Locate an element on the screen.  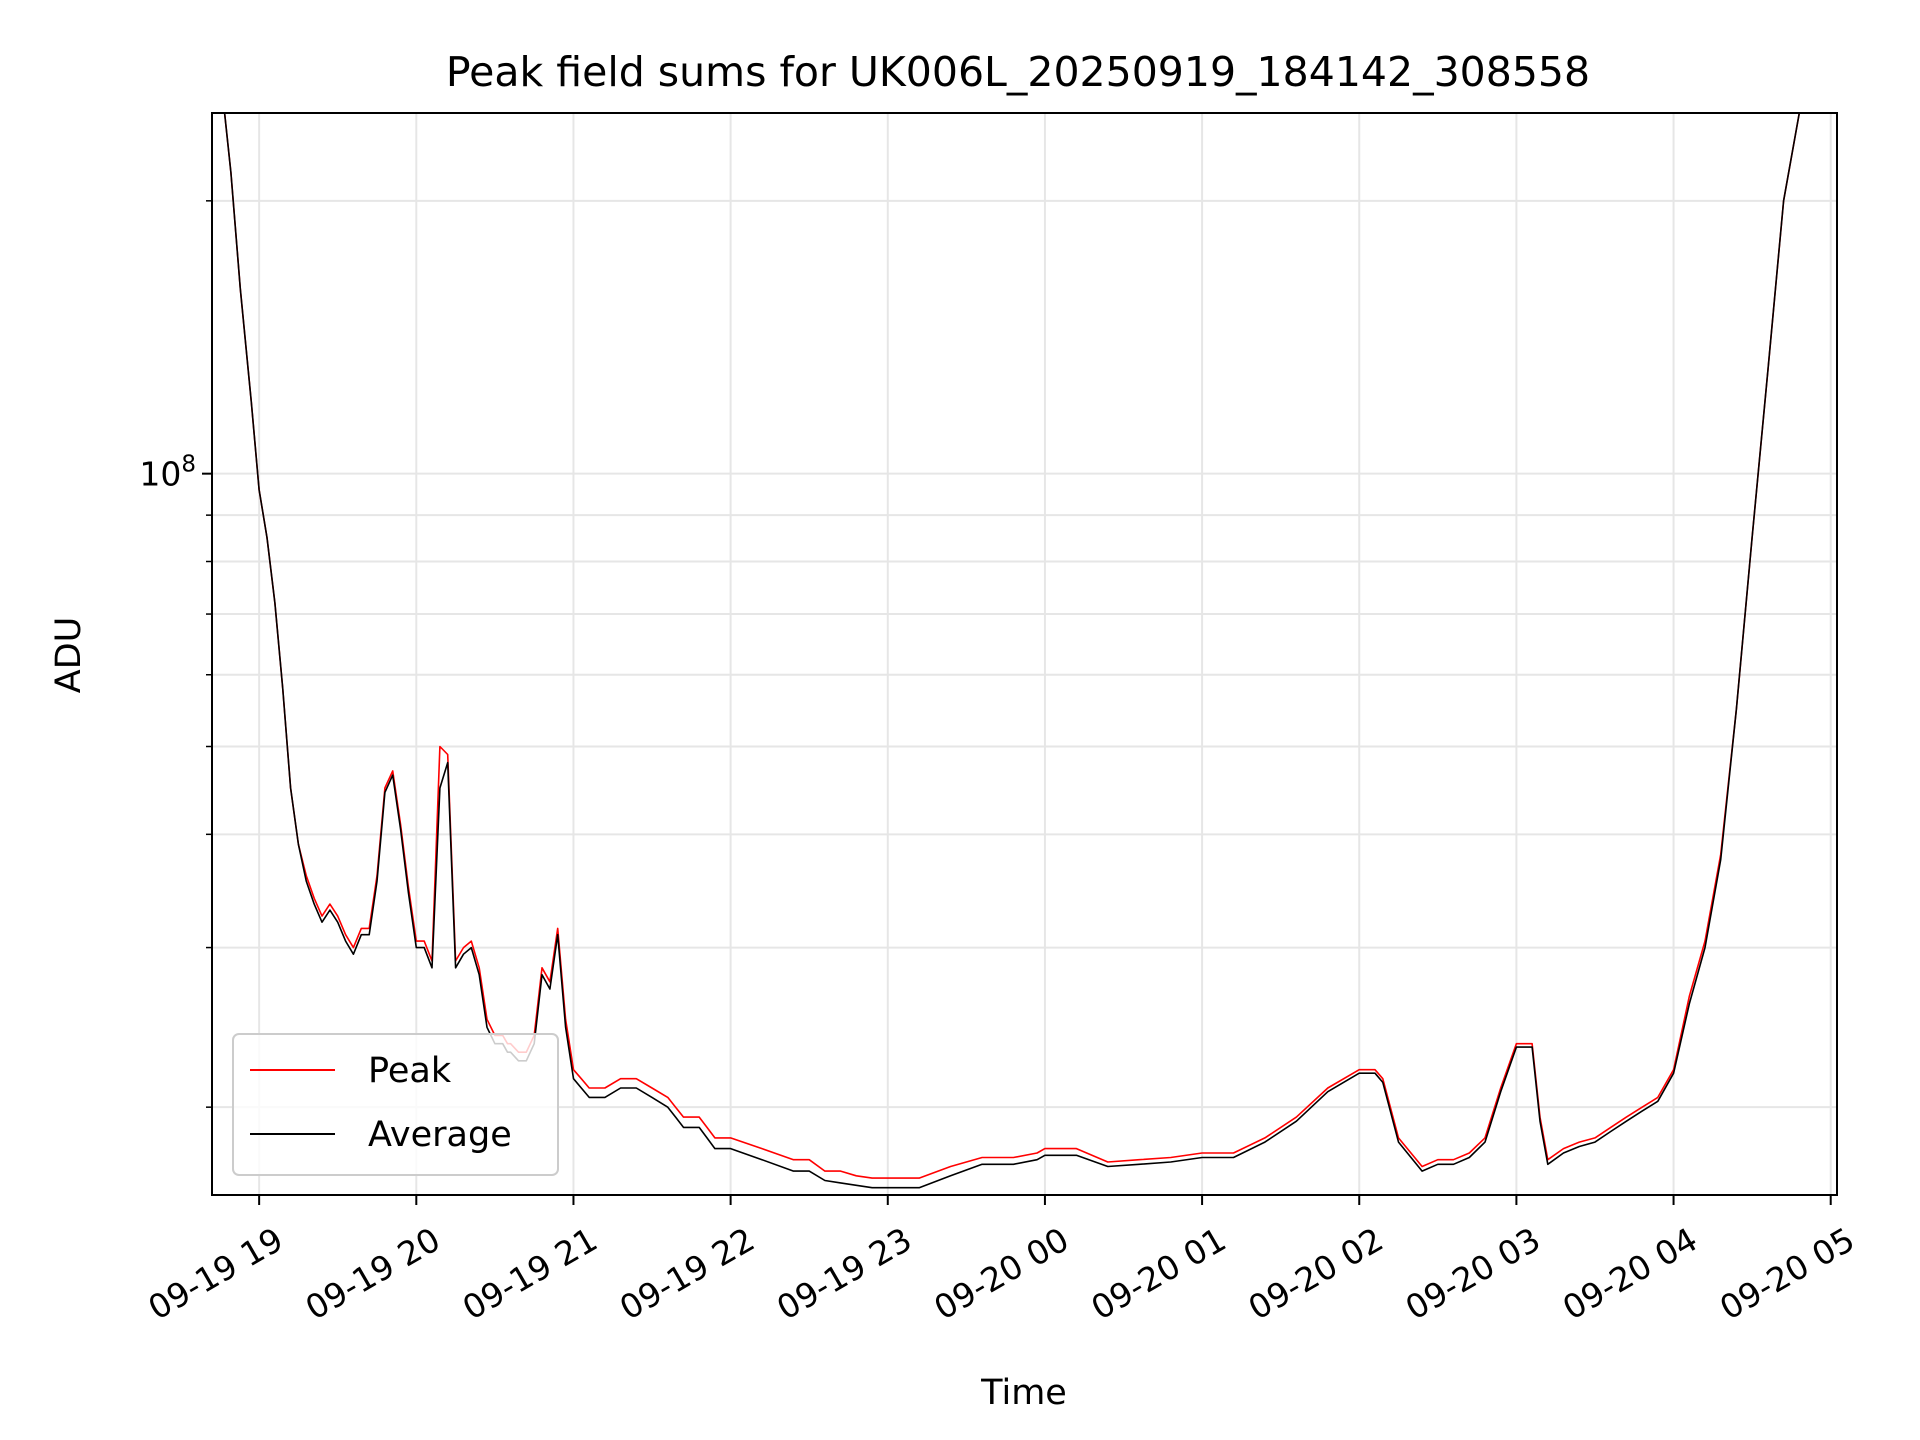
y-tick-label: 108 is located at coordinates (167, 473).